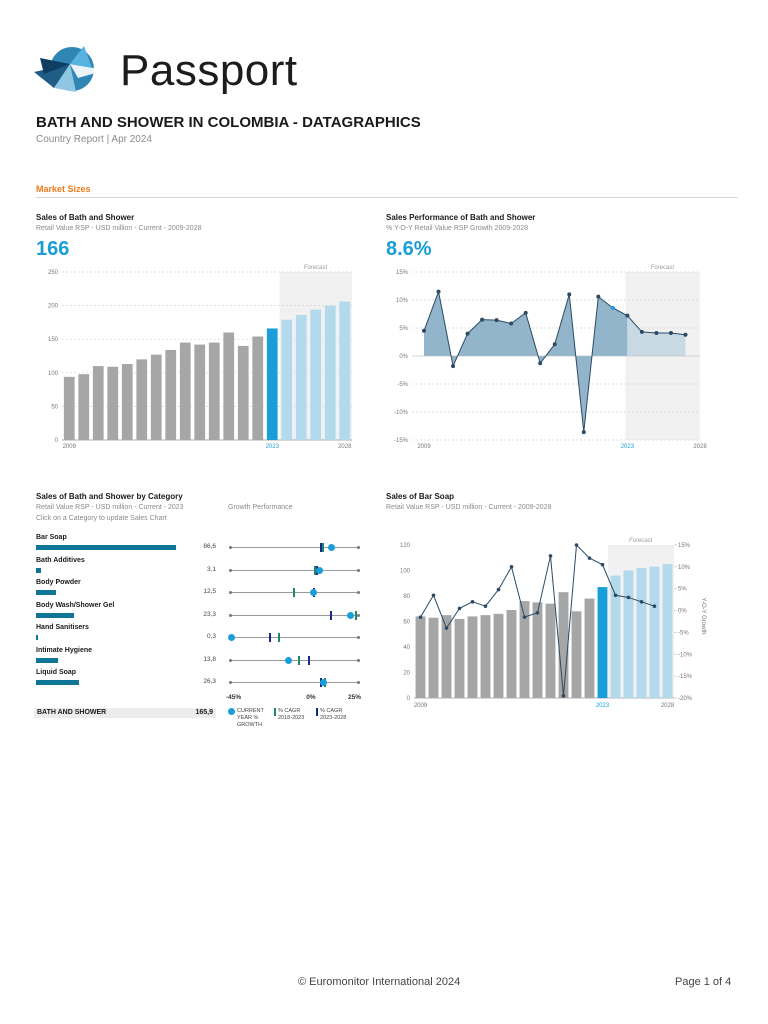  I want to click on category-row: Intimate Hygiene 13,8, so click(199, 658).